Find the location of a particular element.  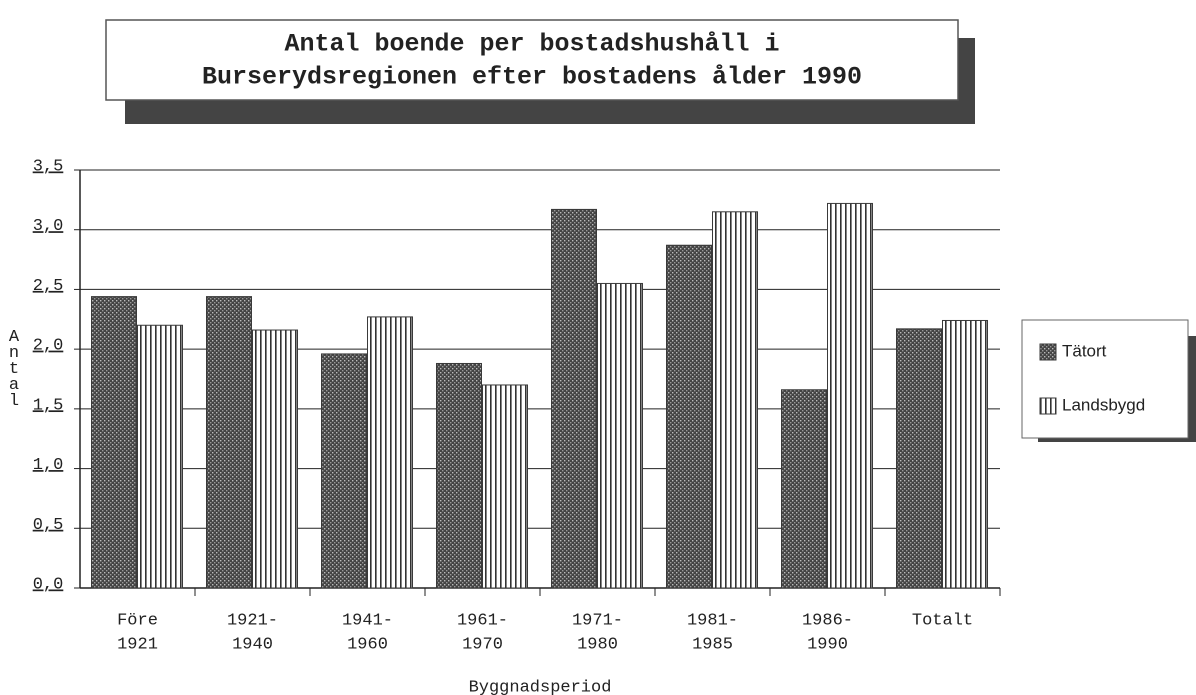

x-tick-label: 1921 is located at coordinates (137, 644).